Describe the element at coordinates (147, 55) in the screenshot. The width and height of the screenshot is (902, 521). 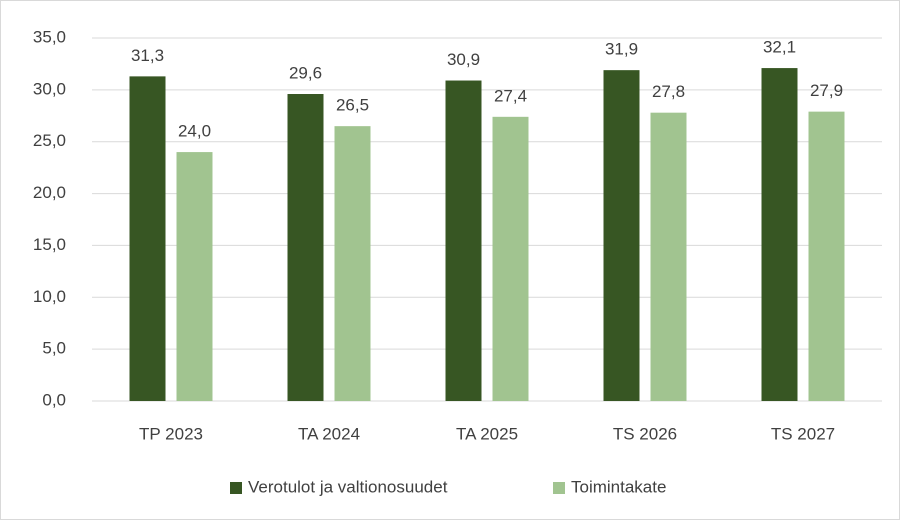
I see `data-label: 31,3` at that location.